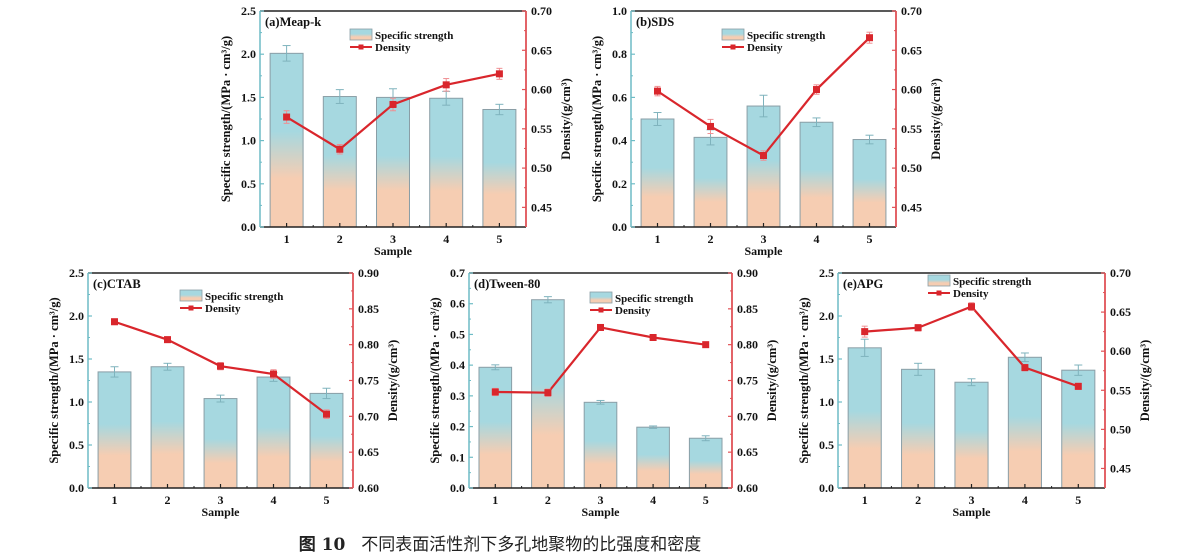 Image resolution: width=1184 pixels, height=555 pixels. What do you see at coordinates (971, 346) in the screenshot?
I see `density-line-e` at bounding box center [971, 346].